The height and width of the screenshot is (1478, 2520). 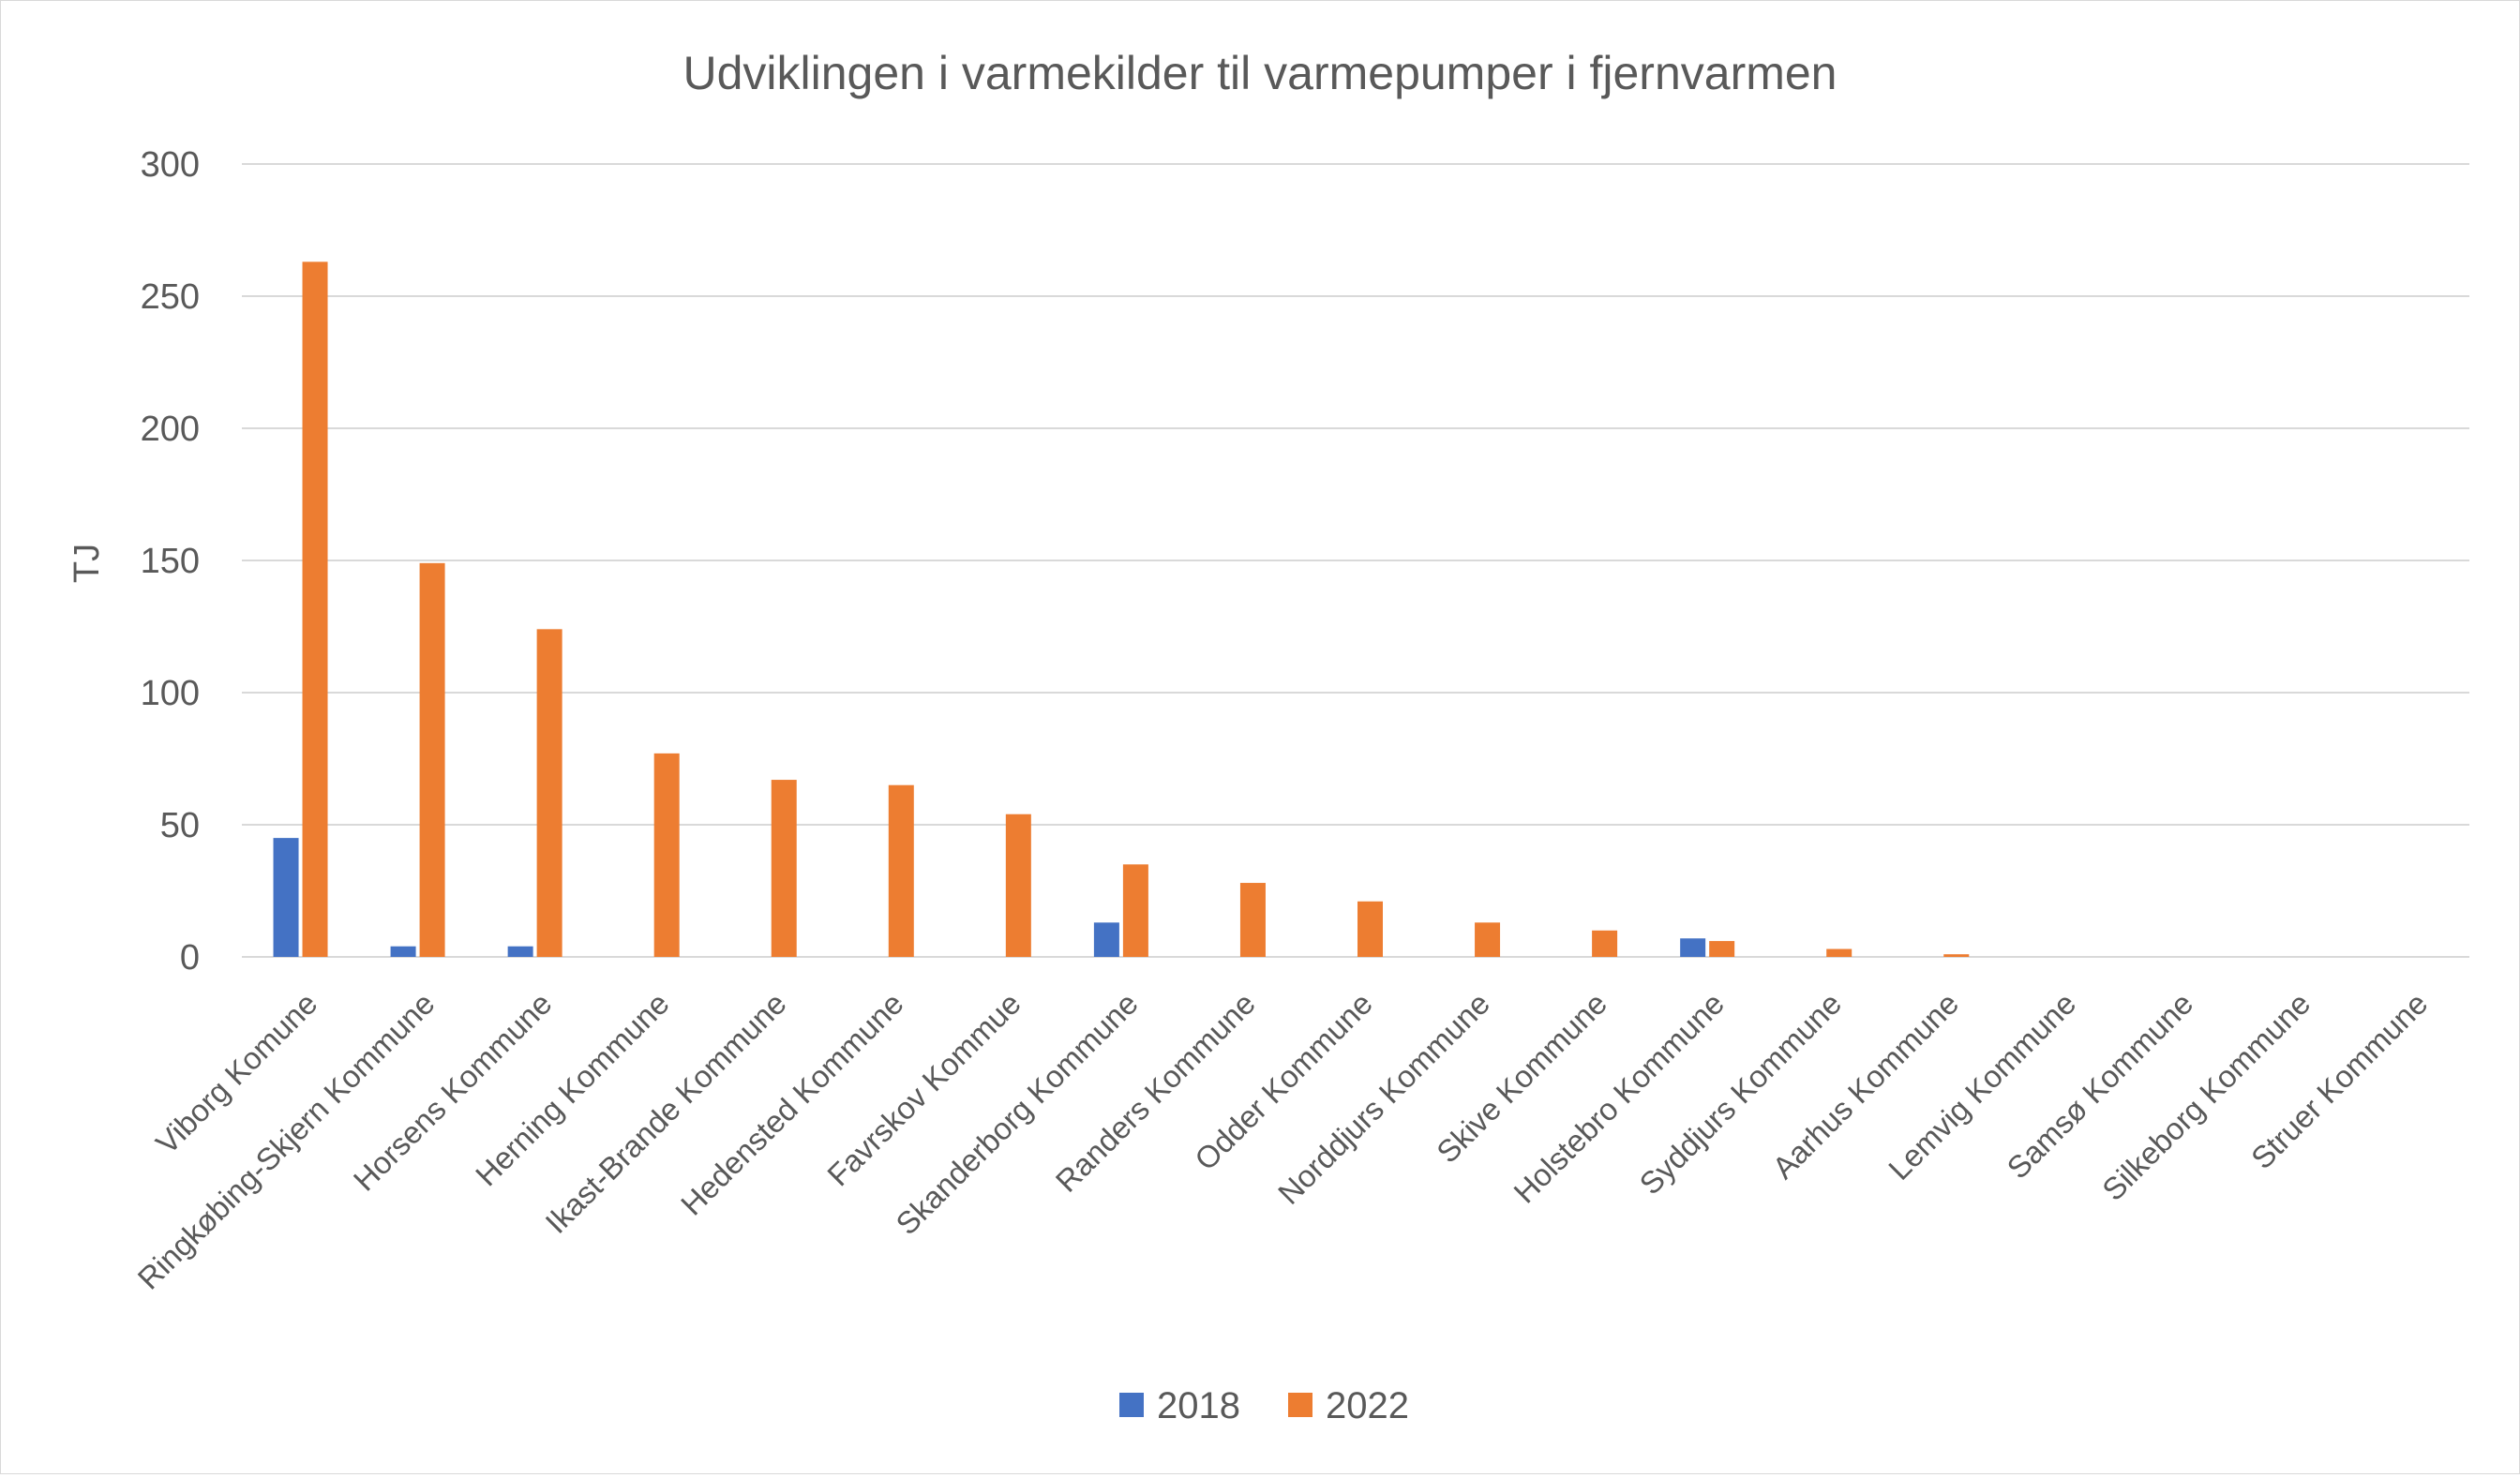 I want to click on legend: 2018 2022, so click(x=1264, y=1406).